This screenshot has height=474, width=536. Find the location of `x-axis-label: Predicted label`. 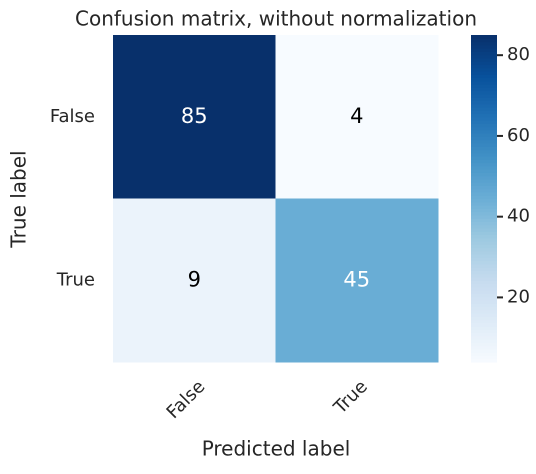

x-axis-label: Predicted label is located at coordinates (276, 449).